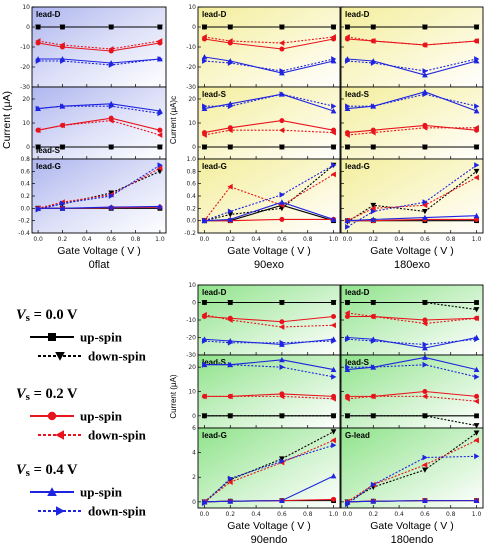 Image resolution: width=489 pixels, height=550 pixels. I want to click on legend-title: Vs = 0.4 V, so click(47, 470).